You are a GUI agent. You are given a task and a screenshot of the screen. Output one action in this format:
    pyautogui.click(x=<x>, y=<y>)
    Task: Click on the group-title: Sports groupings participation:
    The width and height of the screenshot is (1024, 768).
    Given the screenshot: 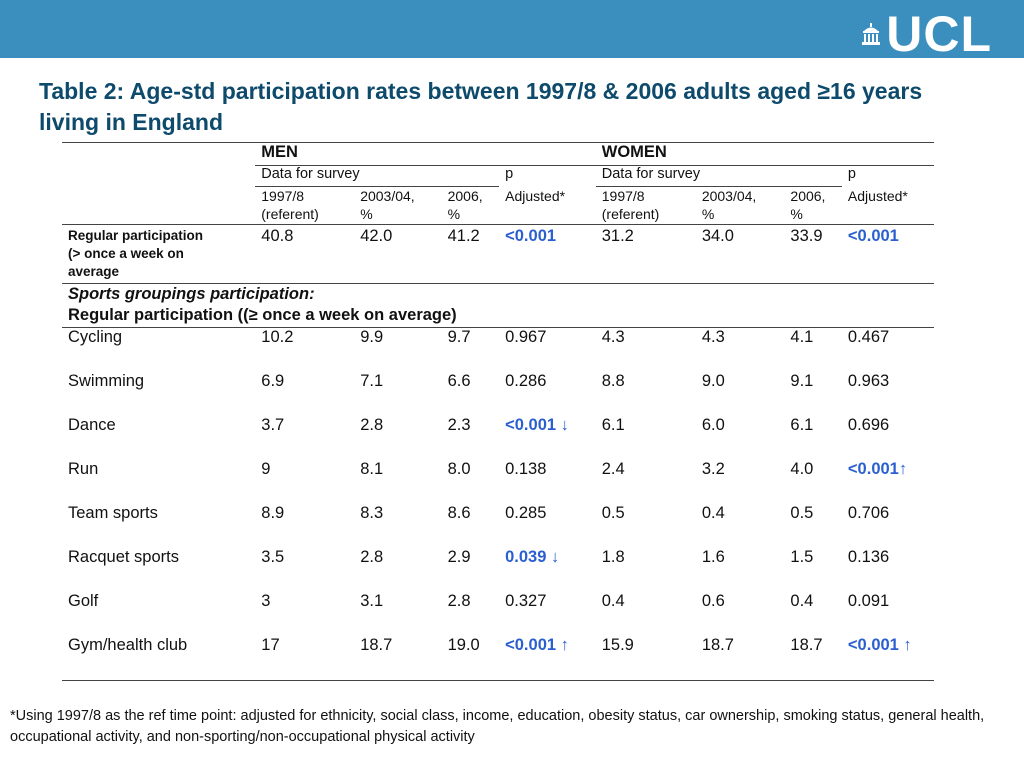 What is the action you would take?
    pyautogui.click(x=191, y=294)
    